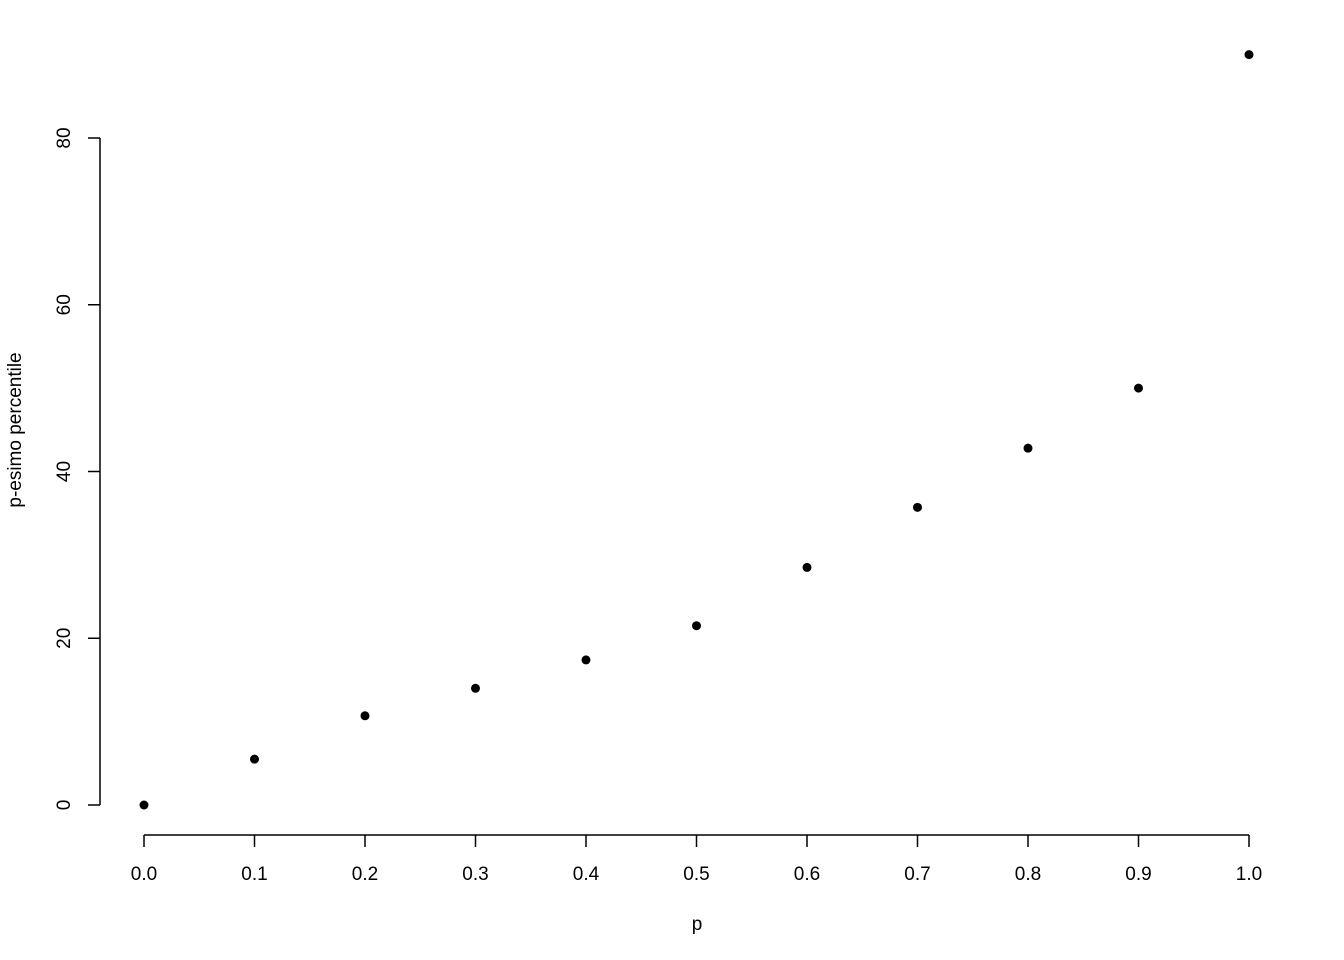  What do you see at coordinates (64, 638) in the screenshot?
I see `y-tick-label: 20` at bounding box center [64, 638].